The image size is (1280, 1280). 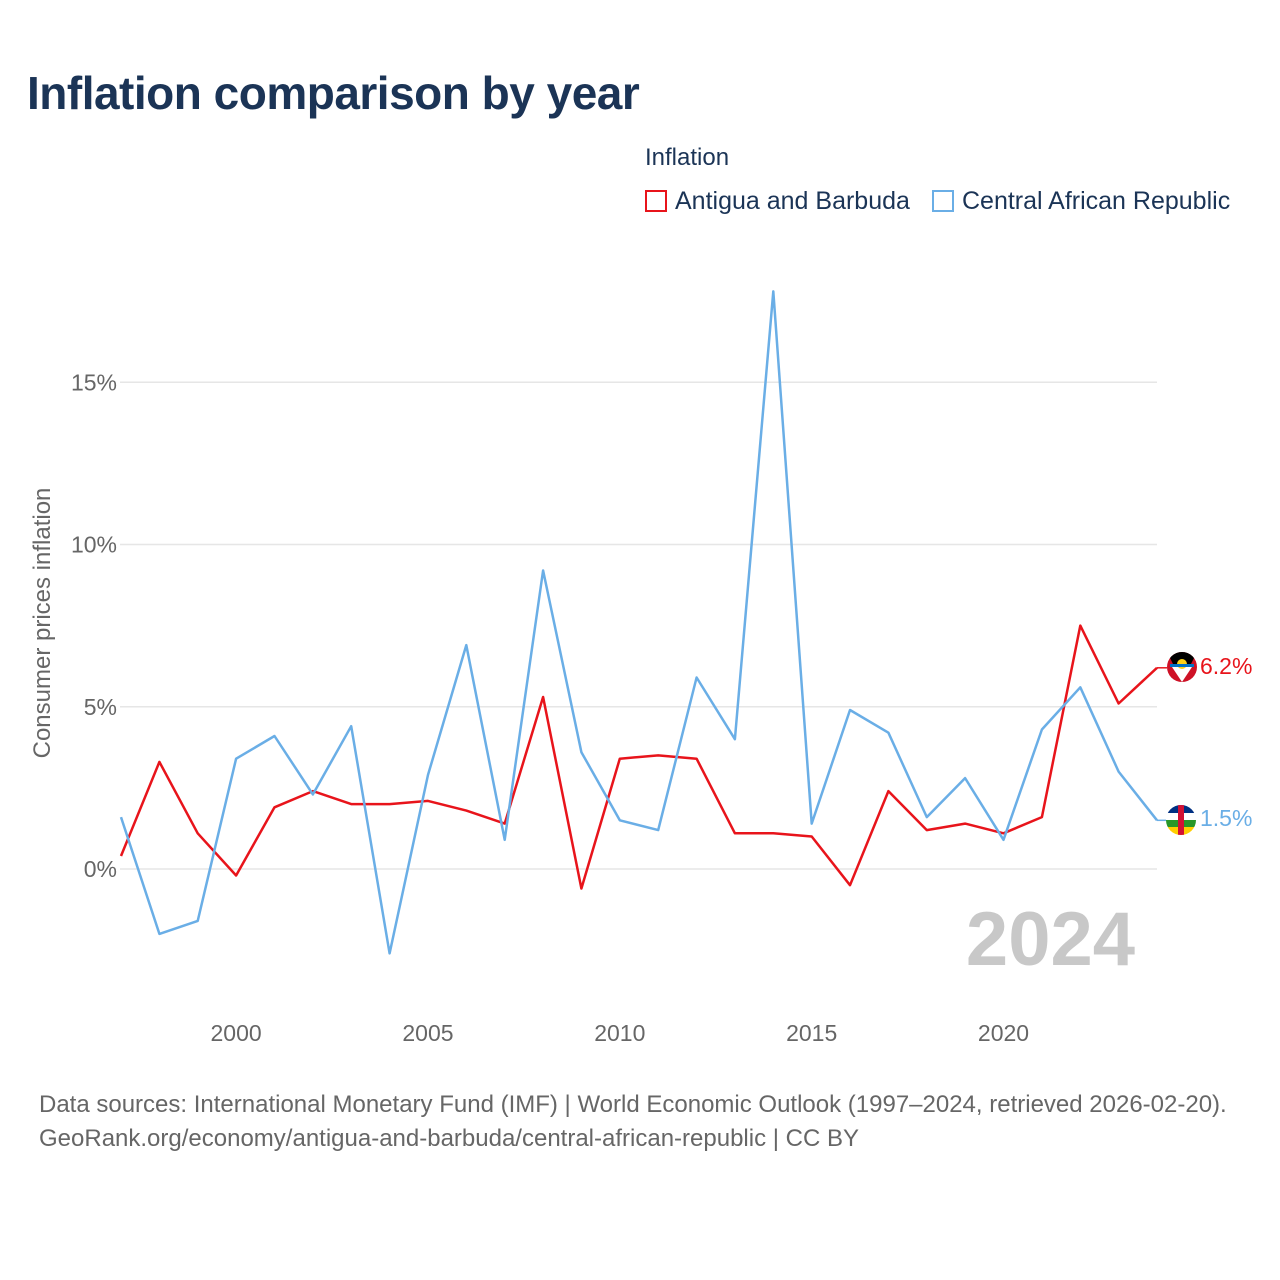 I want to click on x-tick-label: 2000, so click(x=236, y=1033).